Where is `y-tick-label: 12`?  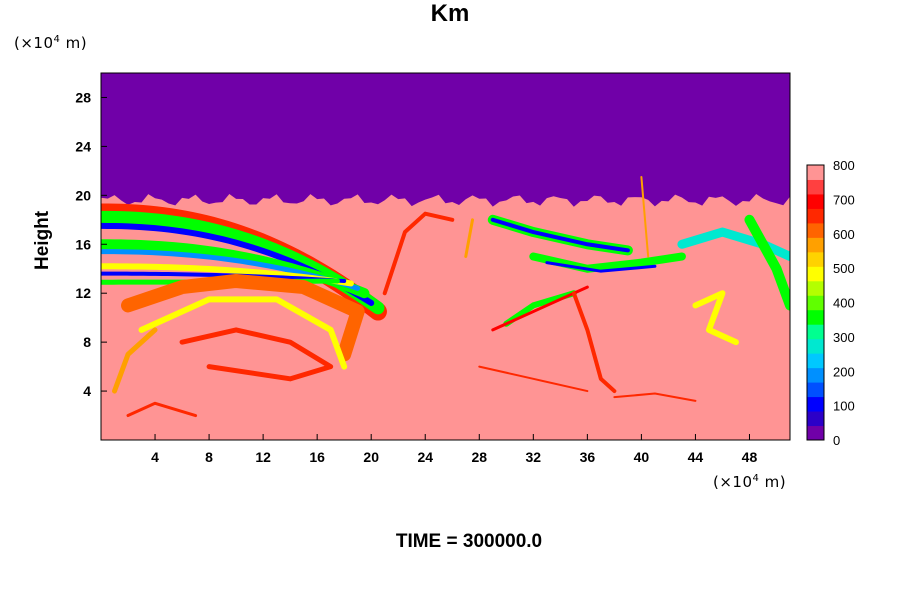
y-tick-label: 12 is located at coordinates (83, 293).